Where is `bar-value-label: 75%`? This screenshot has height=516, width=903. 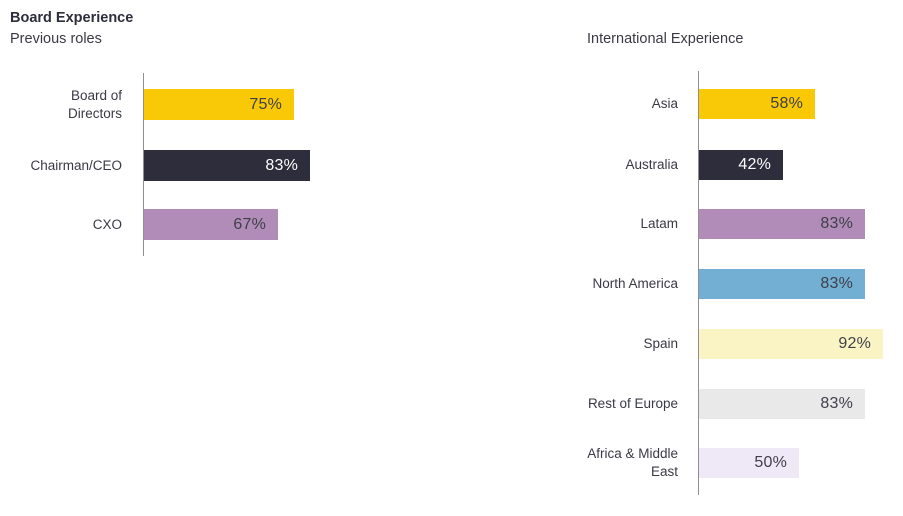
bar-value-label: 75% is located at coordinates (265, 104).